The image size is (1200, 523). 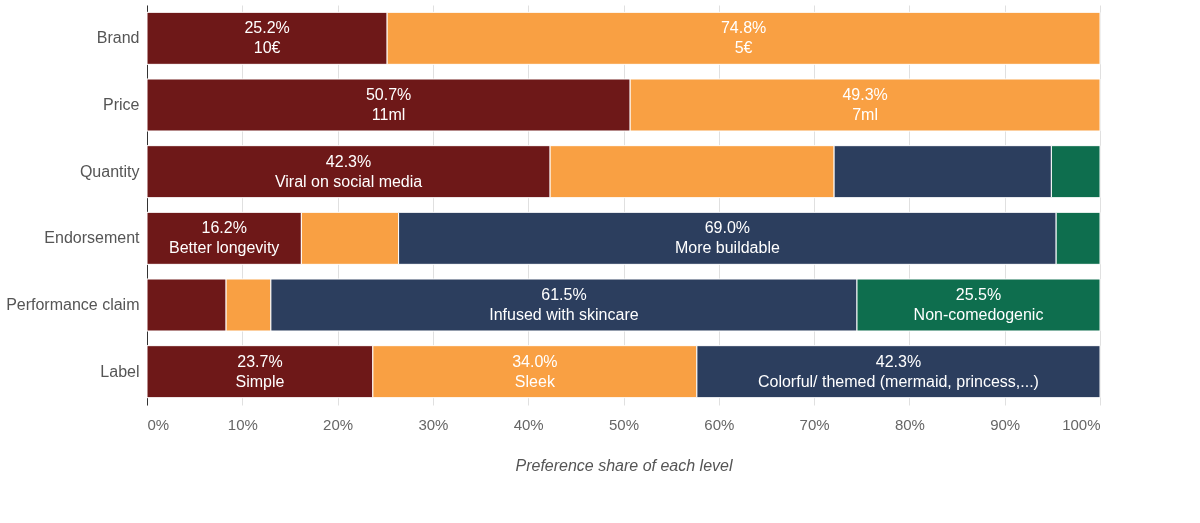 What do you see at coordinates (719, 424) in the screenshot?
I see `x-tick-label: 60%` at bounding box center [719, 424].